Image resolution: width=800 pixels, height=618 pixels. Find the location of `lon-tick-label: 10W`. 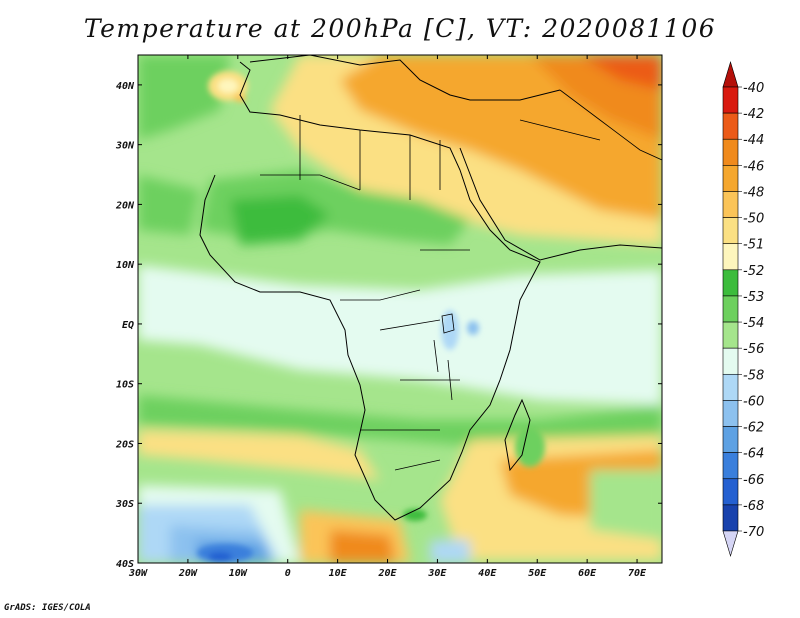

lon-tick-label: 10W is located at coordinates (238, 573).